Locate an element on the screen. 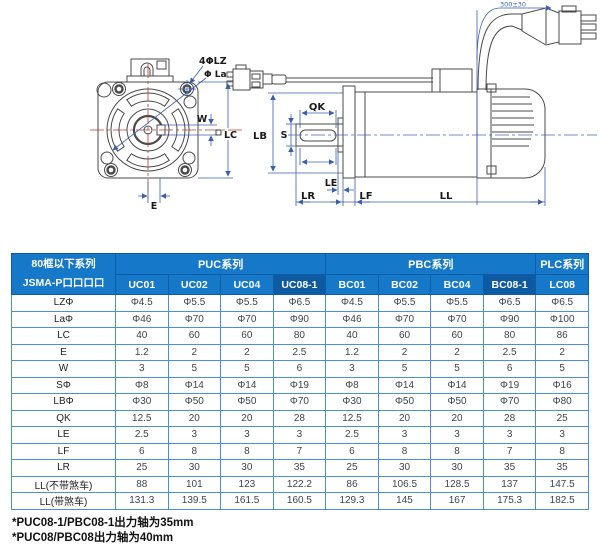 This screenshot has height=551, width=600. model-column-header: UC02 is located at coordinates (194, 284).